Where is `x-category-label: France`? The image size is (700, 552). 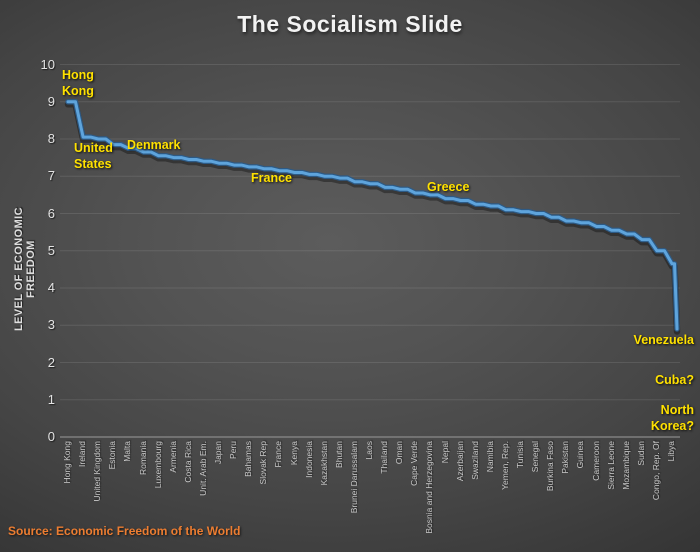 x-category-label: France is located at coordinates (278, 454).